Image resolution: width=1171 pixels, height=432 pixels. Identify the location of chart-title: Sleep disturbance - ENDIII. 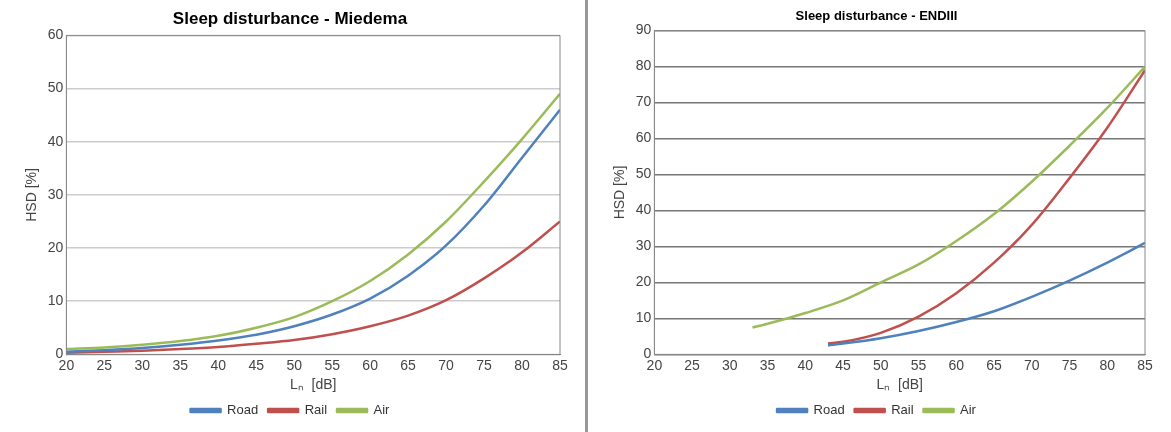
(876, 16).